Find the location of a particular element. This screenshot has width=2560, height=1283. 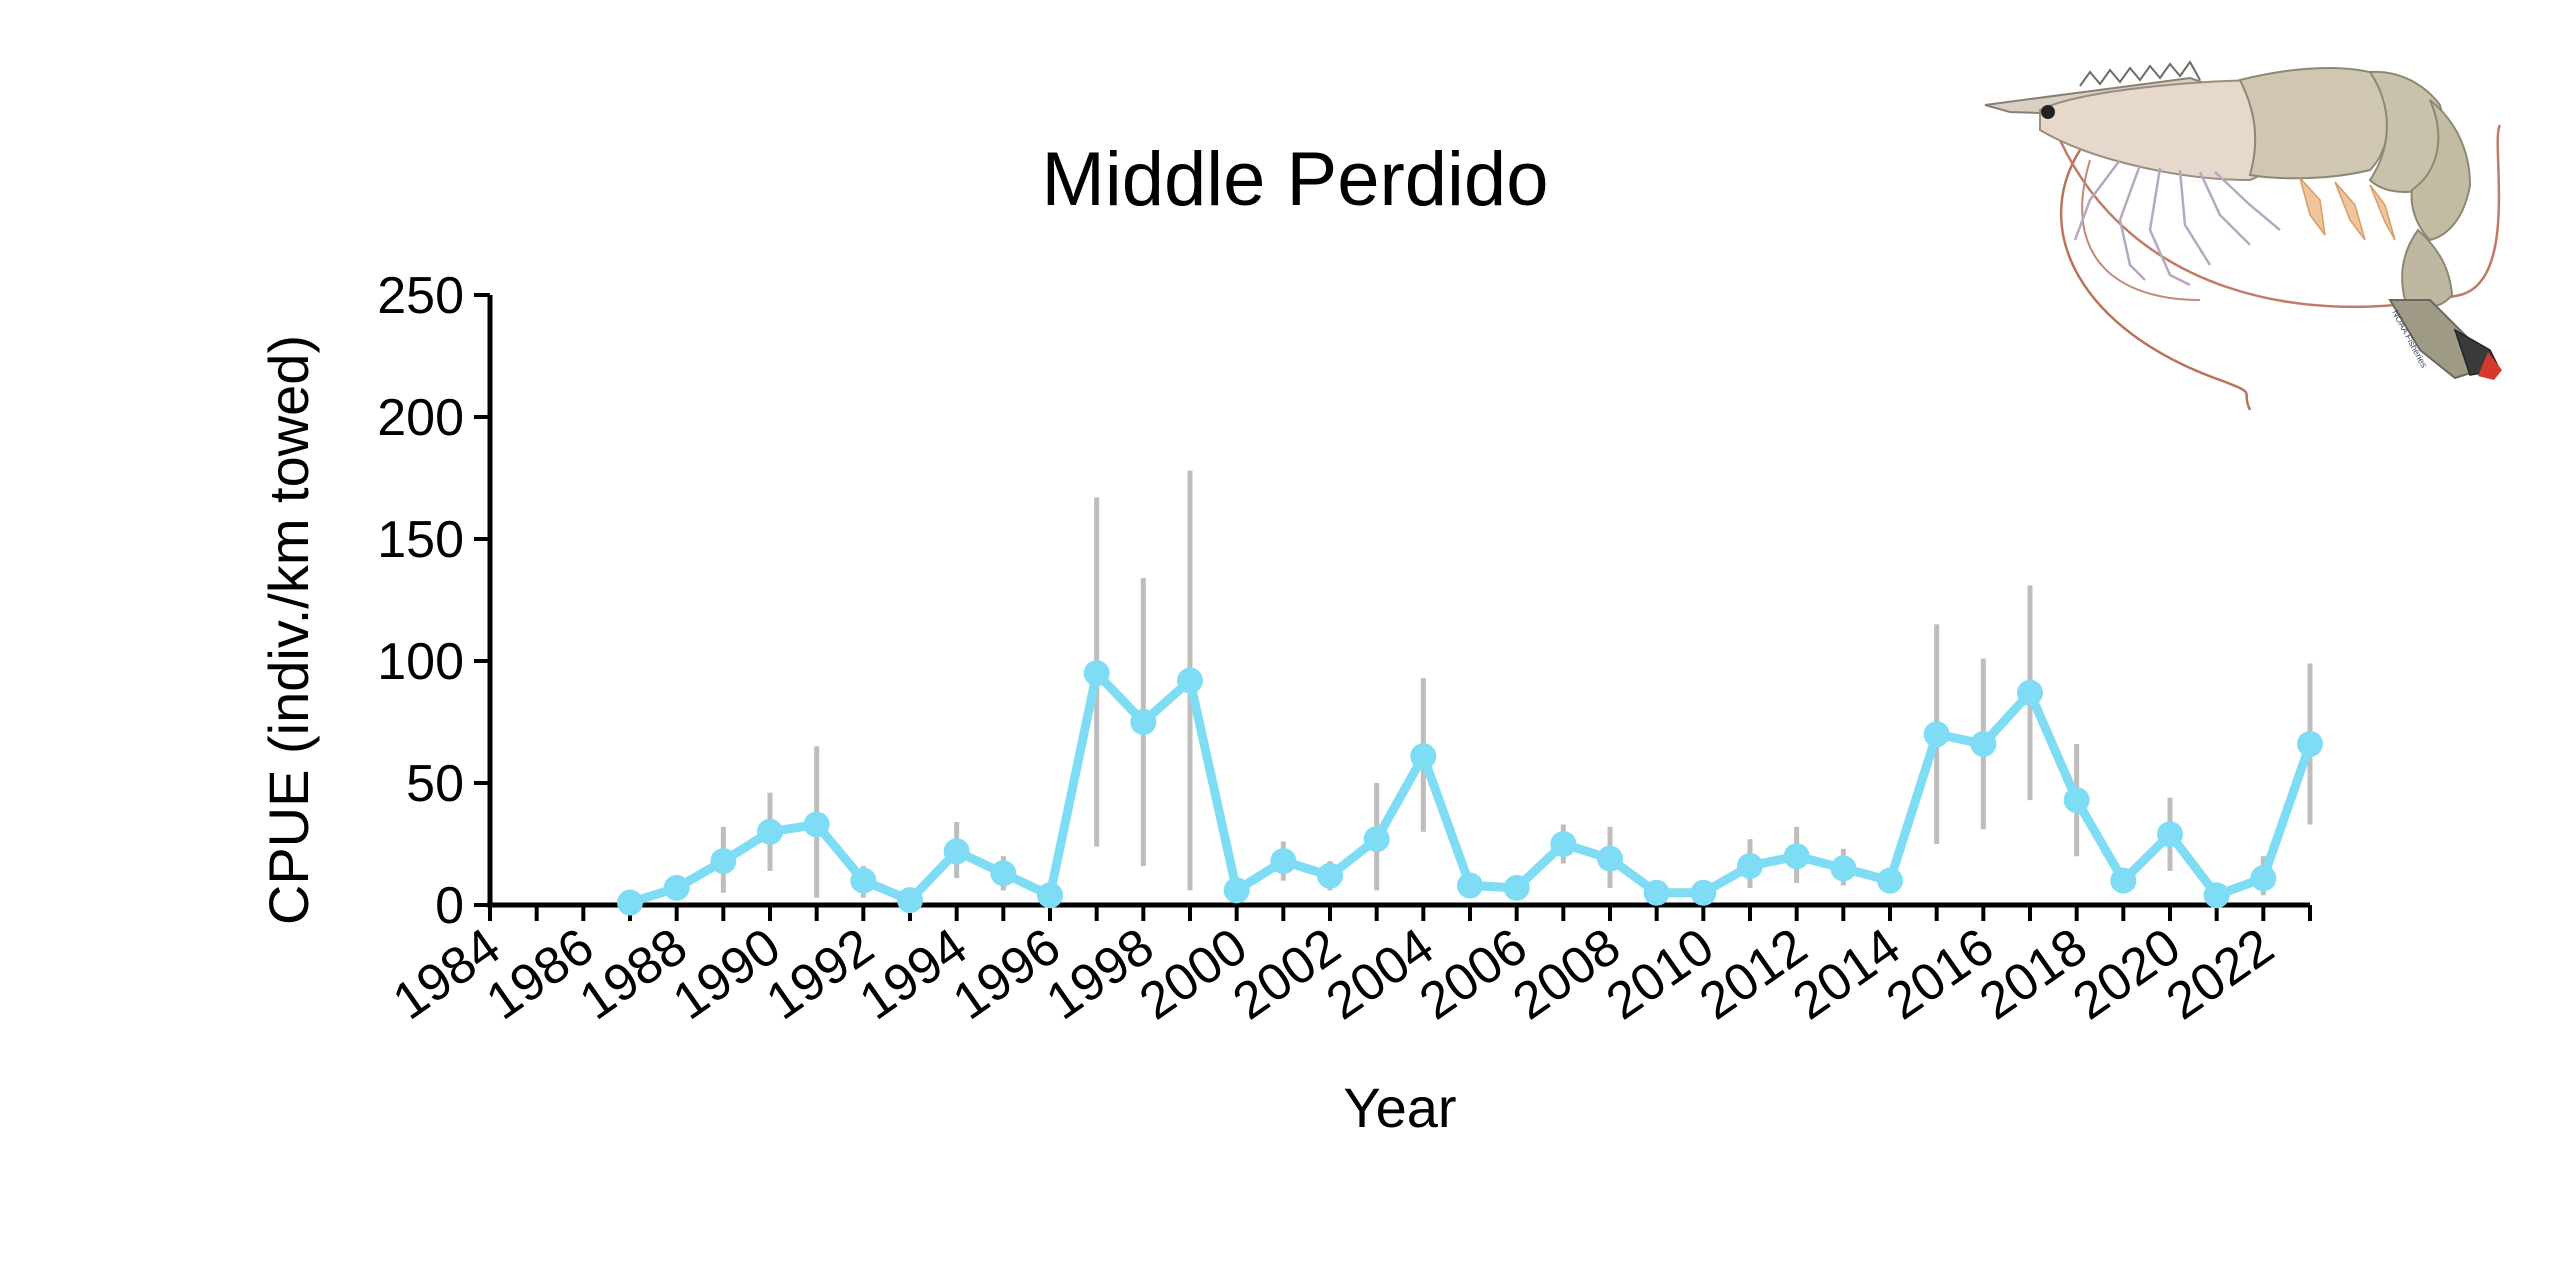

y-tick-label: 250 is located at coordinates (420, 296).